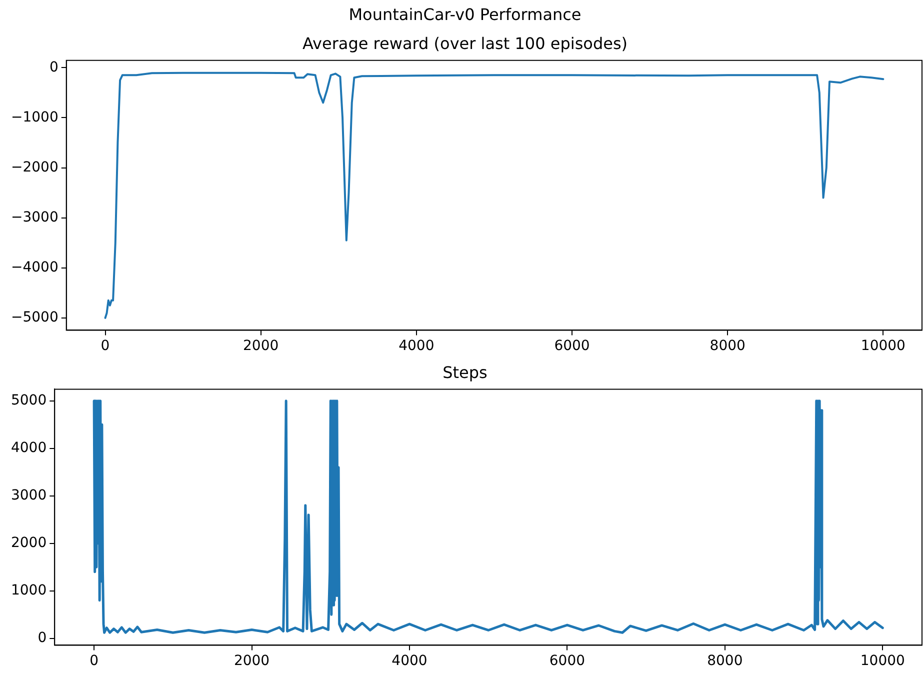 The height and width of the screenshot is (677, 924). Describe the element at coordinates (28, 448) in the screenshot. I see `y-tick-label: 4000` at that location.